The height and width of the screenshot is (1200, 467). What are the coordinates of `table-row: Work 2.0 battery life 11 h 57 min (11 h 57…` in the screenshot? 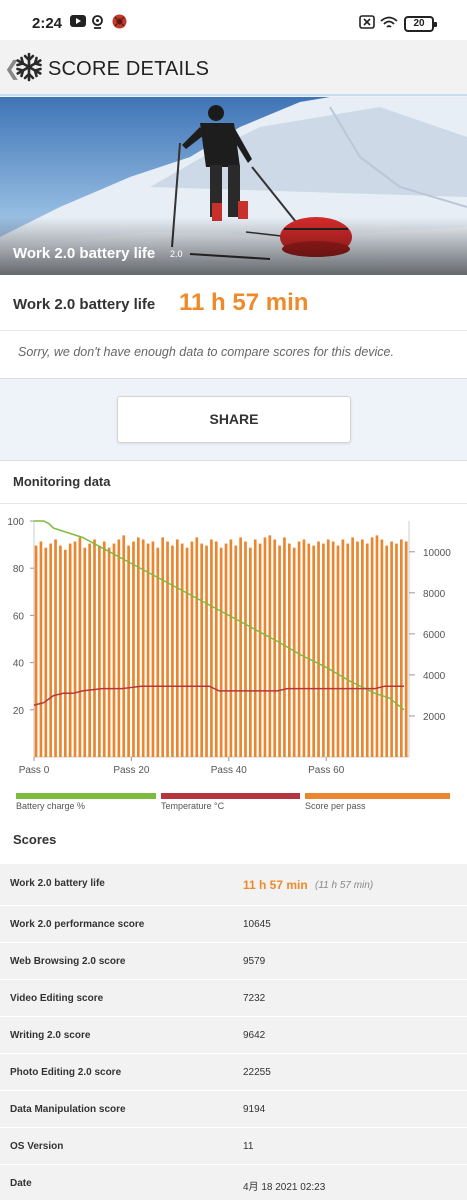 It's located at (233, 885).